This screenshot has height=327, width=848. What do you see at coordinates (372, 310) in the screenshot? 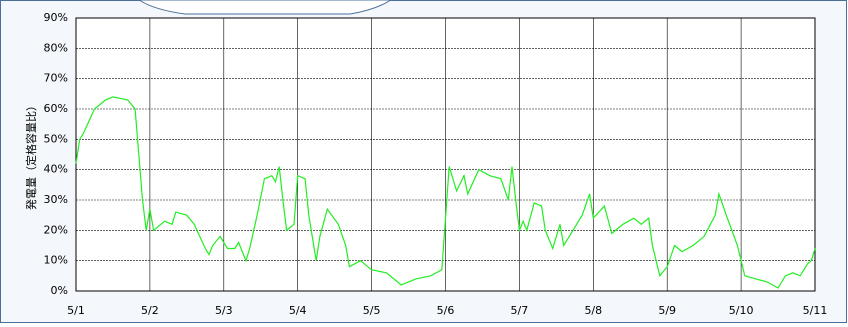
I see `x-tick-label: 5/5` at bounding box center [372, 310].